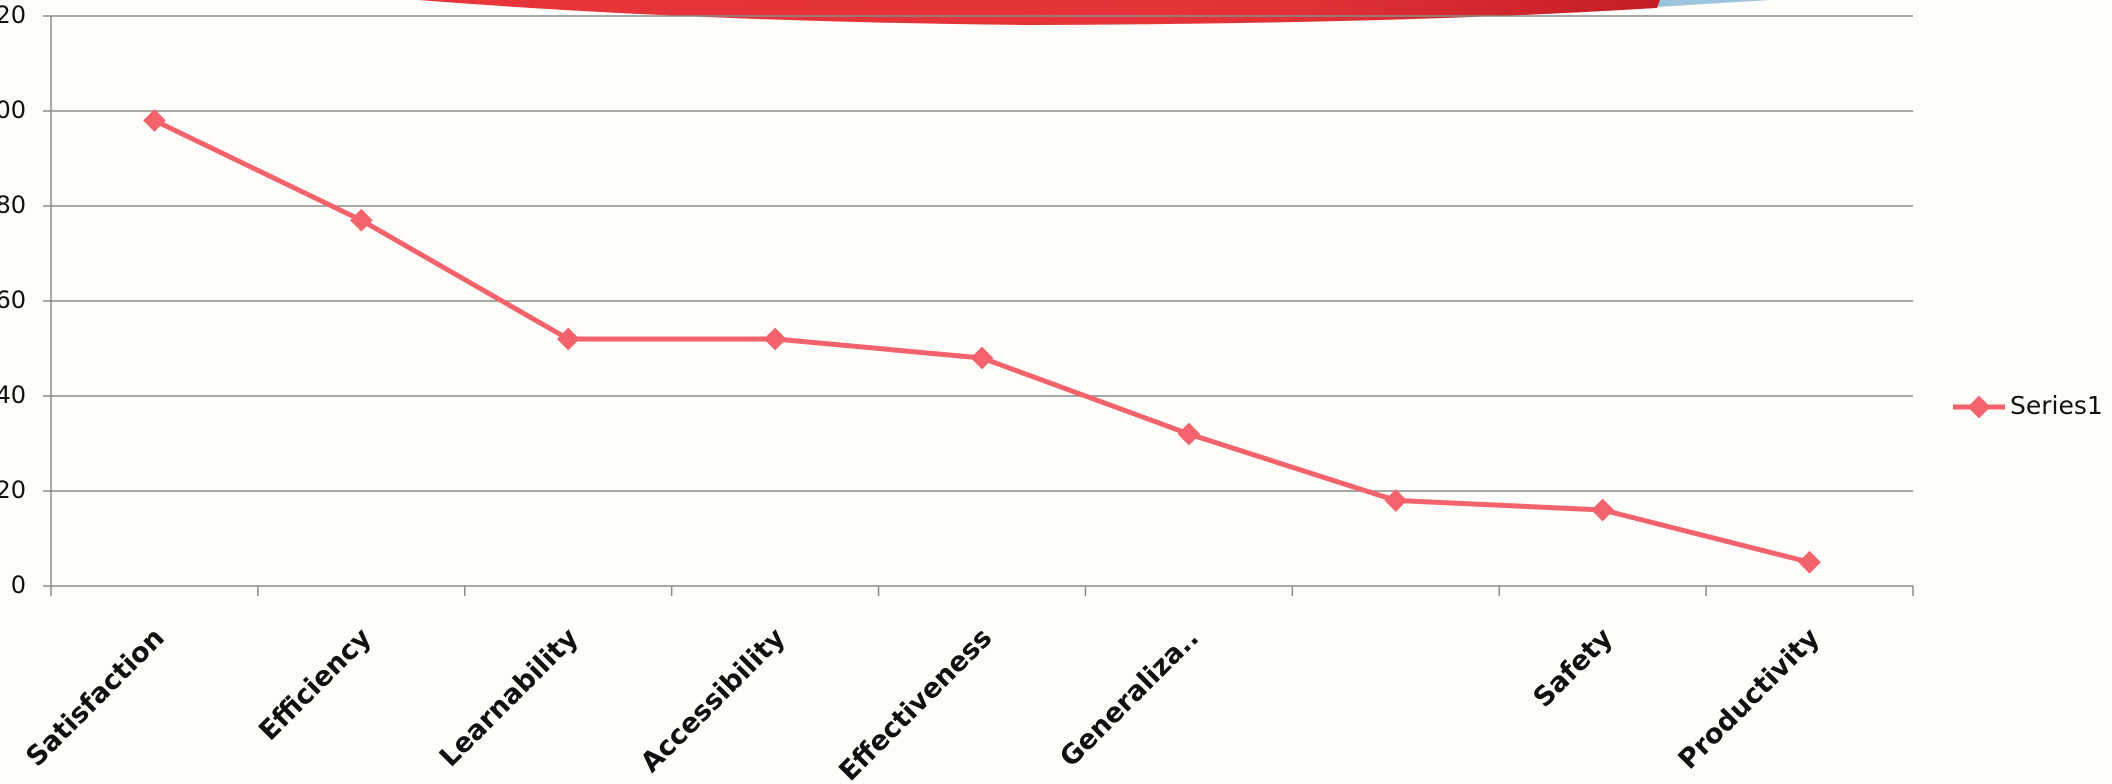  Describe the element at coordinates (13, 300) in the screenshot. I see `y-tick-label: 60` at that location.